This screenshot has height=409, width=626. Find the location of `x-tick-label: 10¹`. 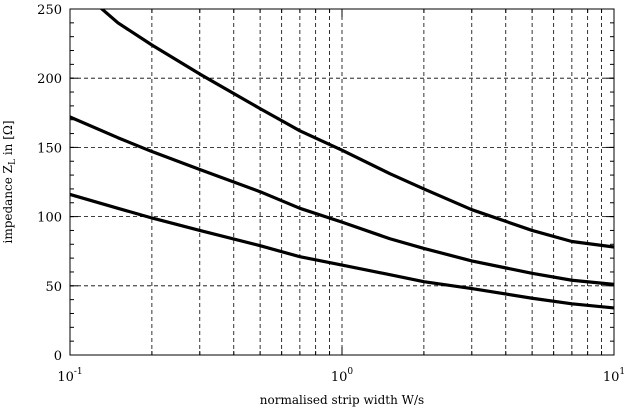

x-tick-label: 10¹ is located at coordinates (614, 376).